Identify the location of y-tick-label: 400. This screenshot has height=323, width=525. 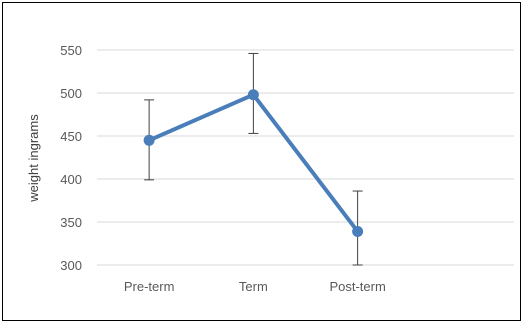
(71, 179).